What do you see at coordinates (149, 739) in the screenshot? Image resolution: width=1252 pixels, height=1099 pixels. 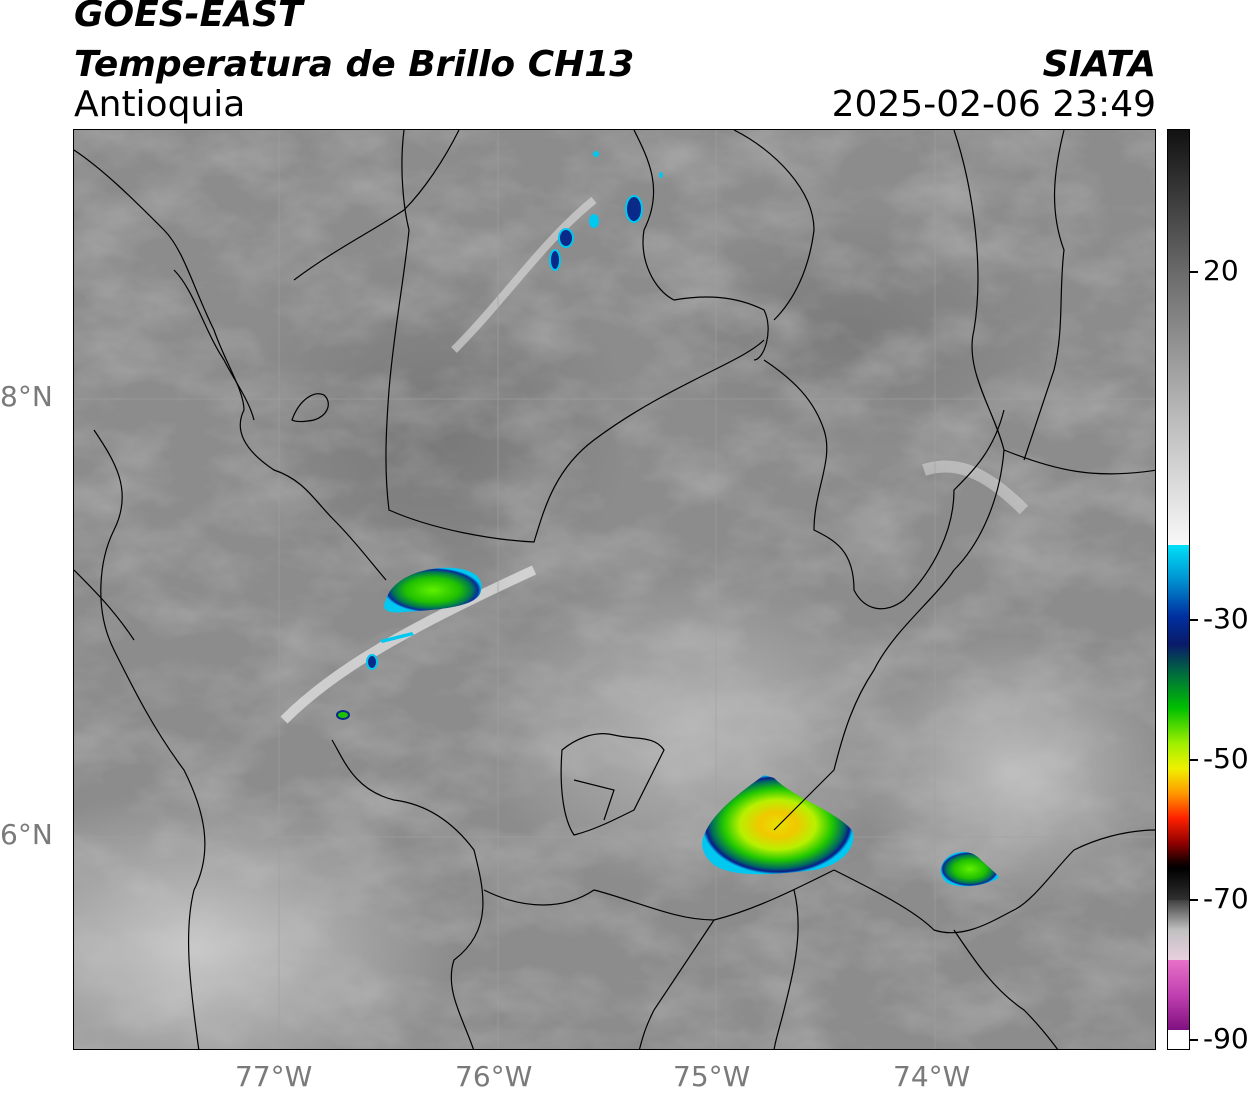 I see `coastline-pacific` at bounding box center [149, 739].